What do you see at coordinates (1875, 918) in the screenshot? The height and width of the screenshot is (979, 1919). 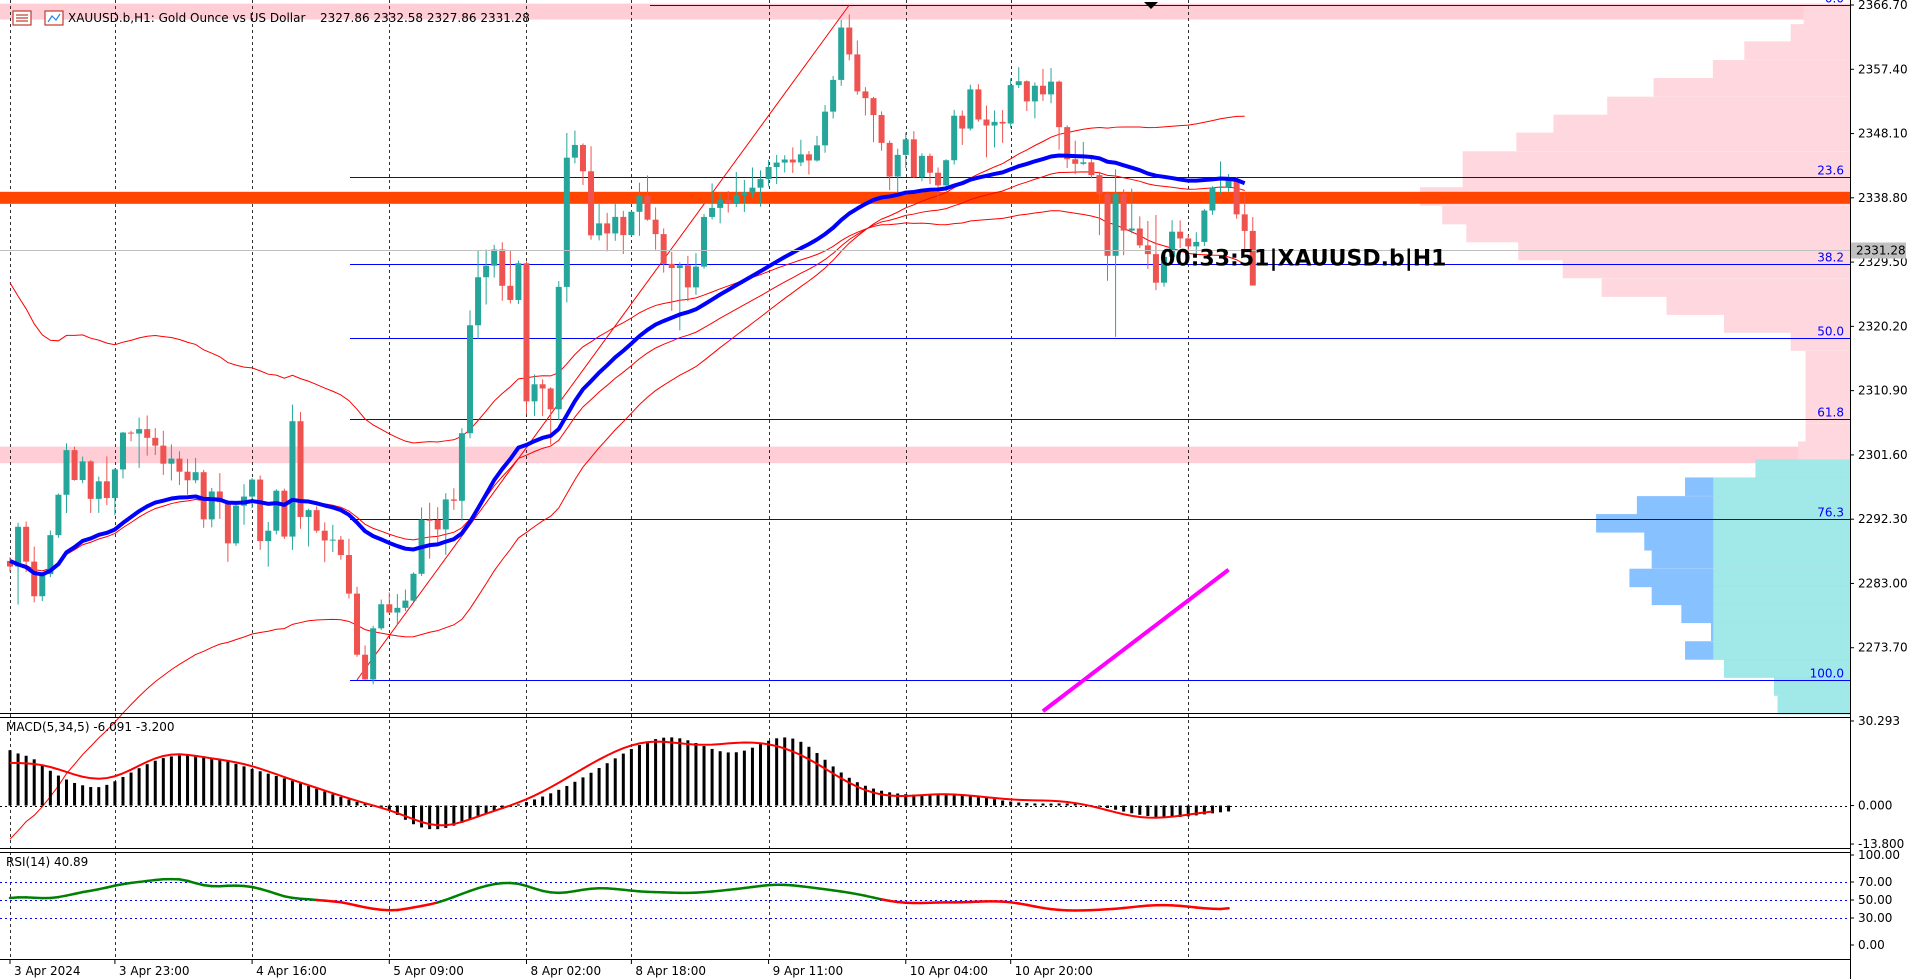 I see `rsi-label: 30.00` at bounding box center [1875, 918].